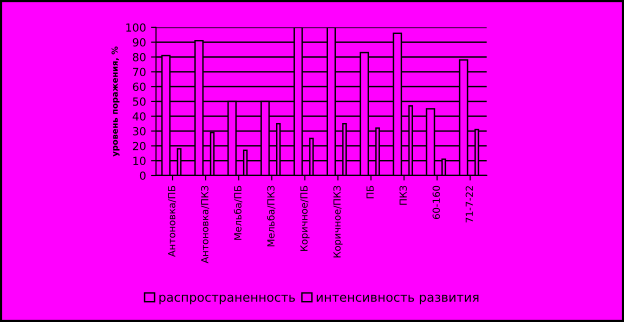  I want to click on legend-label: распространенность, so click(227, 299).